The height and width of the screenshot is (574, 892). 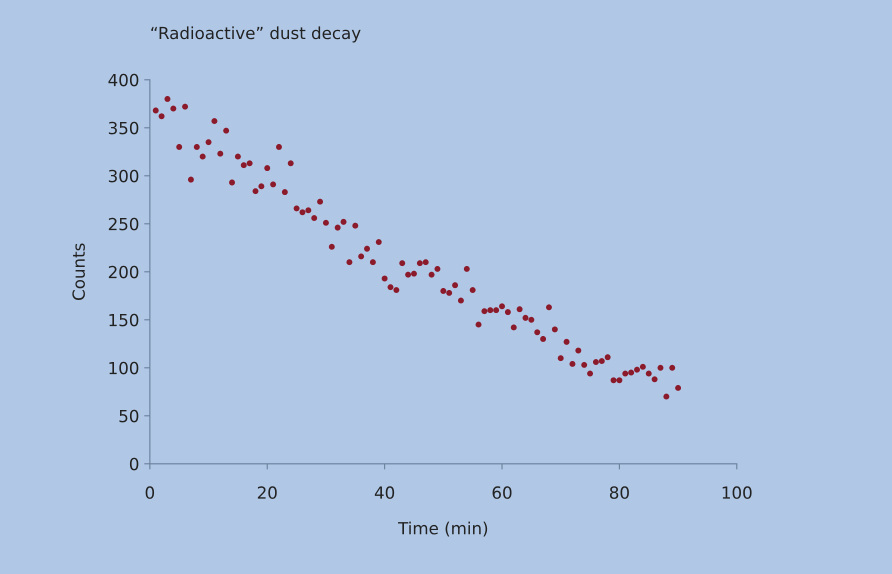 I want to click on x-axis-title: Time (min), so click(x=443, y=529).